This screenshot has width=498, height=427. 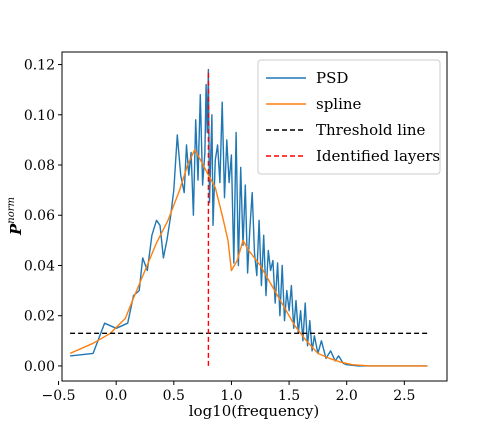 What do you see at coordinates (347, 396) in the screenshot?
I see `x-tick-label: 2.0` at bounding box center [347, 396].